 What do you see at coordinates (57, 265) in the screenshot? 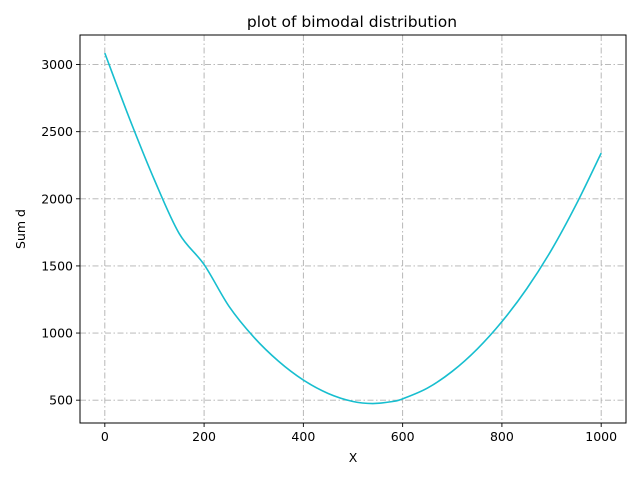
I see `y-tick-label: 1500` at bounding box center [57, 265].